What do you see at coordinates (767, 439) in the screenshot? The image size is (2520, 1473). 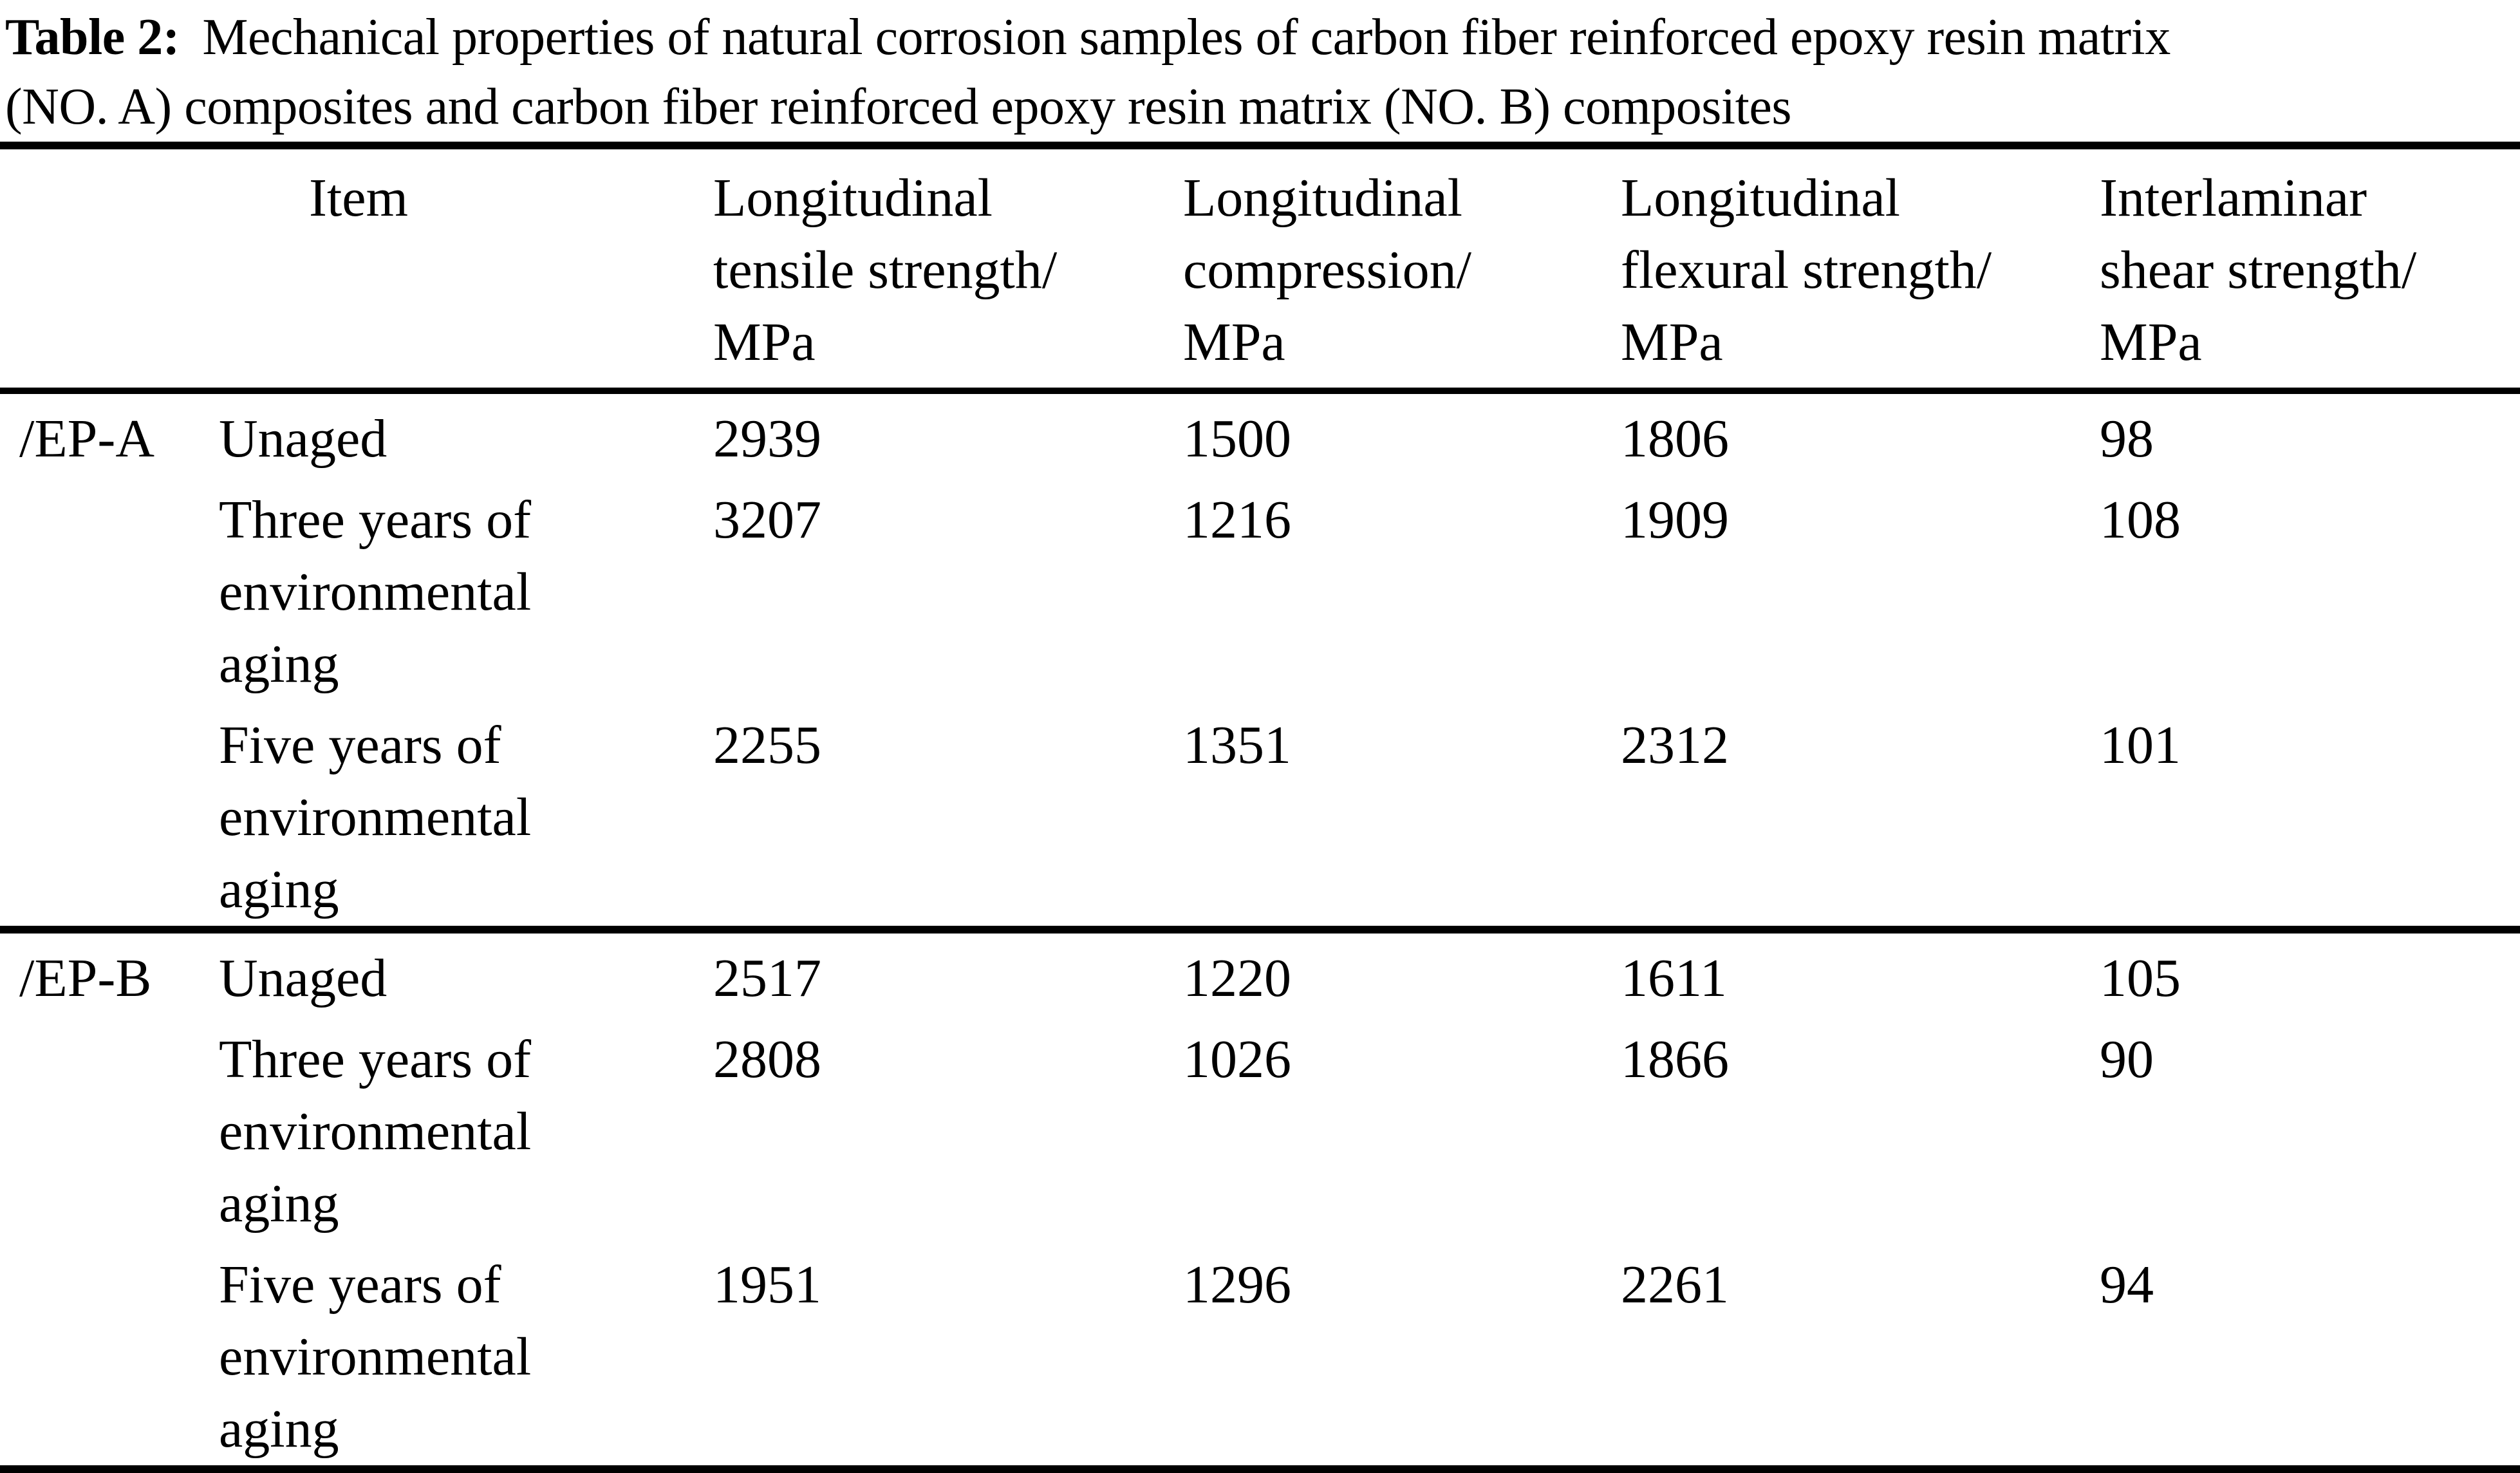 I see `value-tensile: 2939` at bounding box center [767, 439].